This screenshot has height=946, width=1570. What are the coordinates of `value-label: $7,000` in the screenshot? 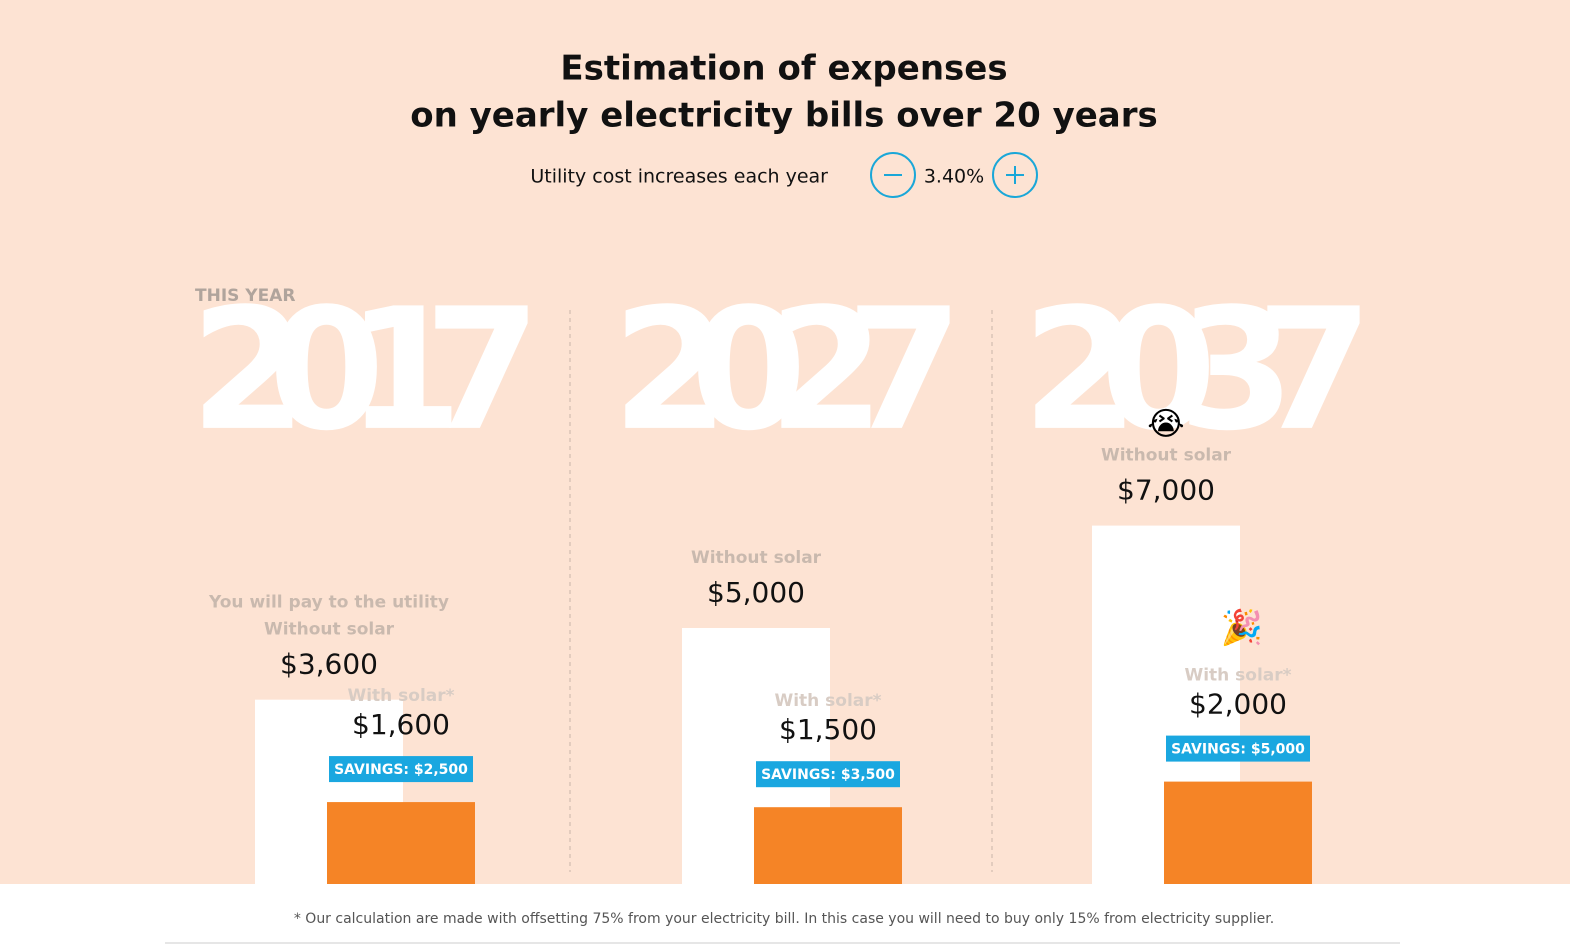 It's located at (1166, 490).